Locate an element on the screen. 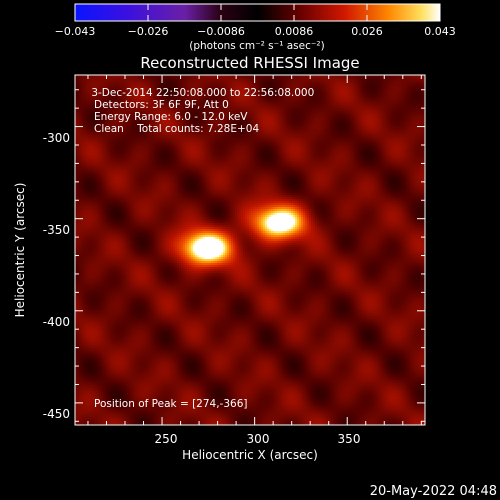  y-axis-label: Heliocentric Y (arcsec) is located at coordinates (20, 250).